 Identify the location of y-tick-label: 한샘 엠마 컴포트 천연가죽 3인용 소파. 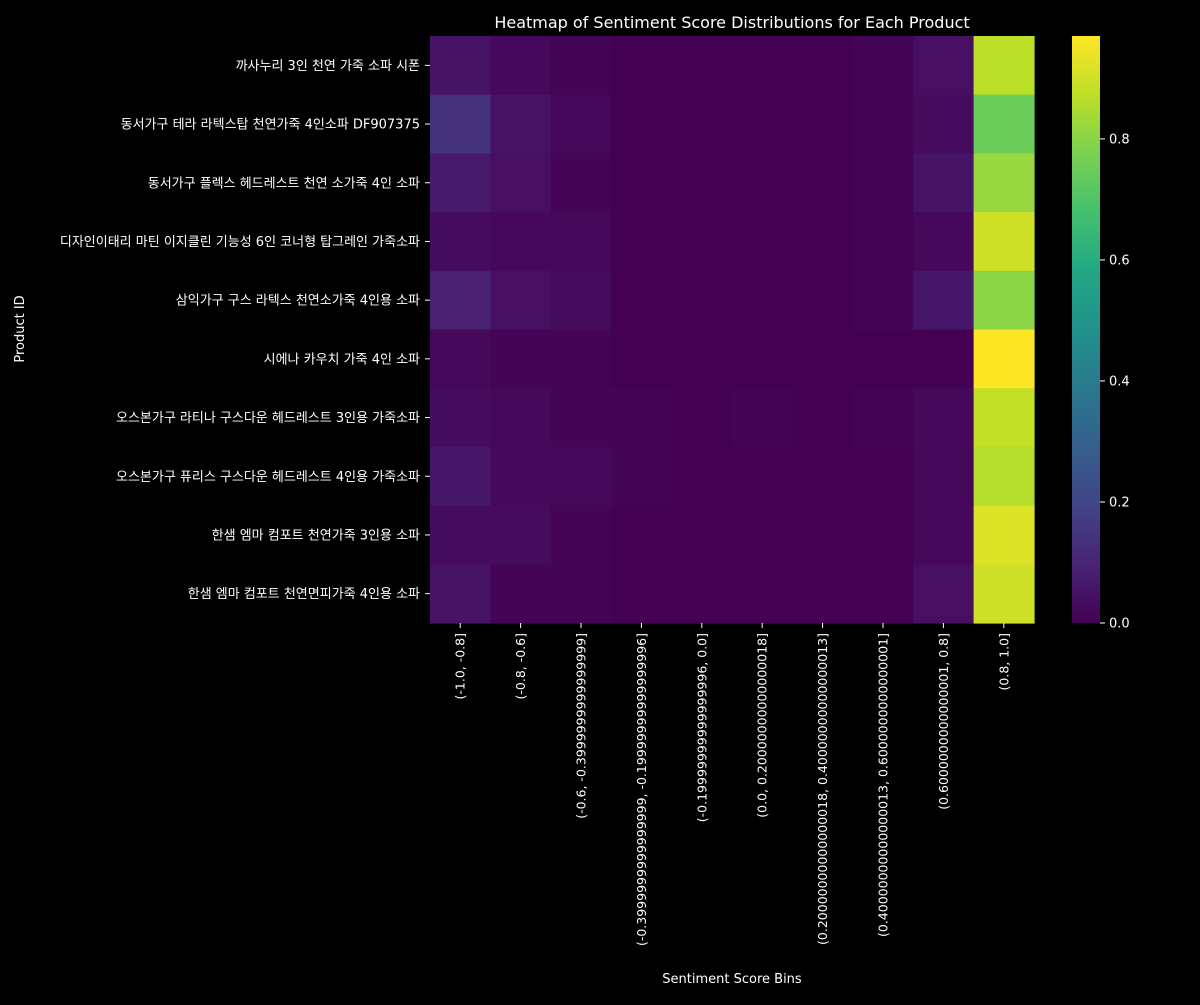
(316, 535).